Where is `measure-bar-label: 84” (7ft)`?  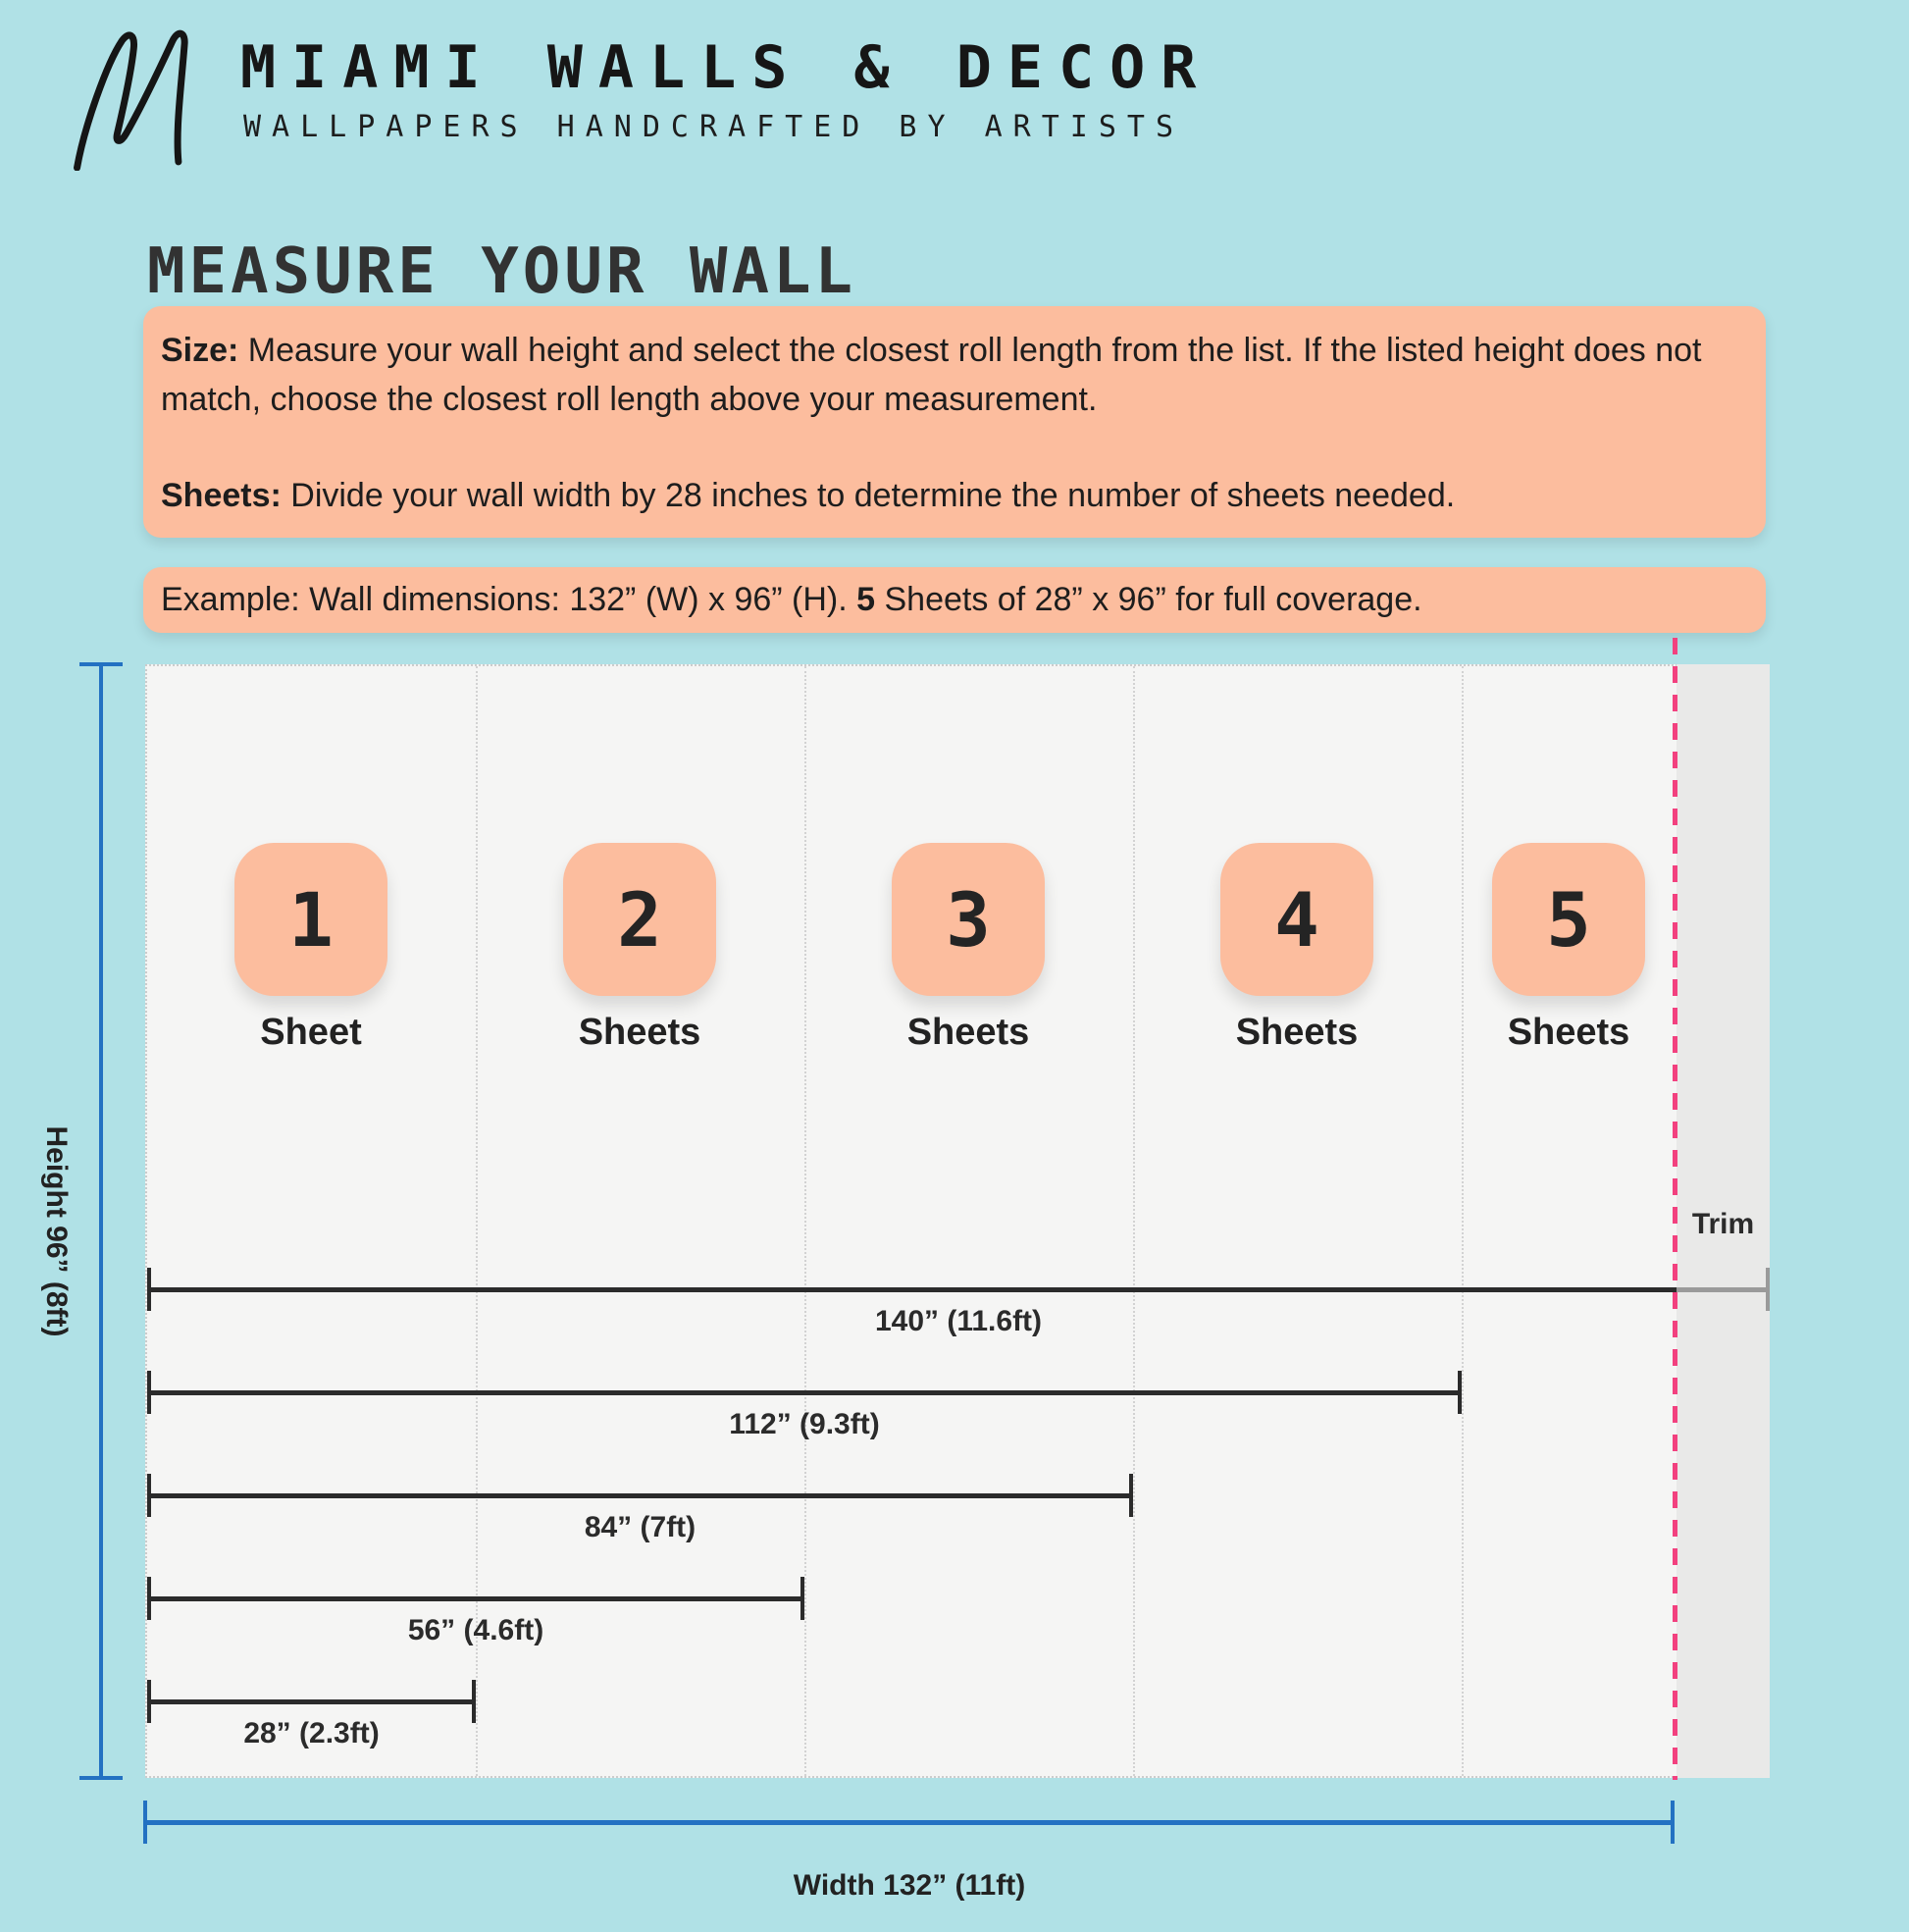
measure-bar-label: 84” (7ft) is located at coordinates (640, 1527).